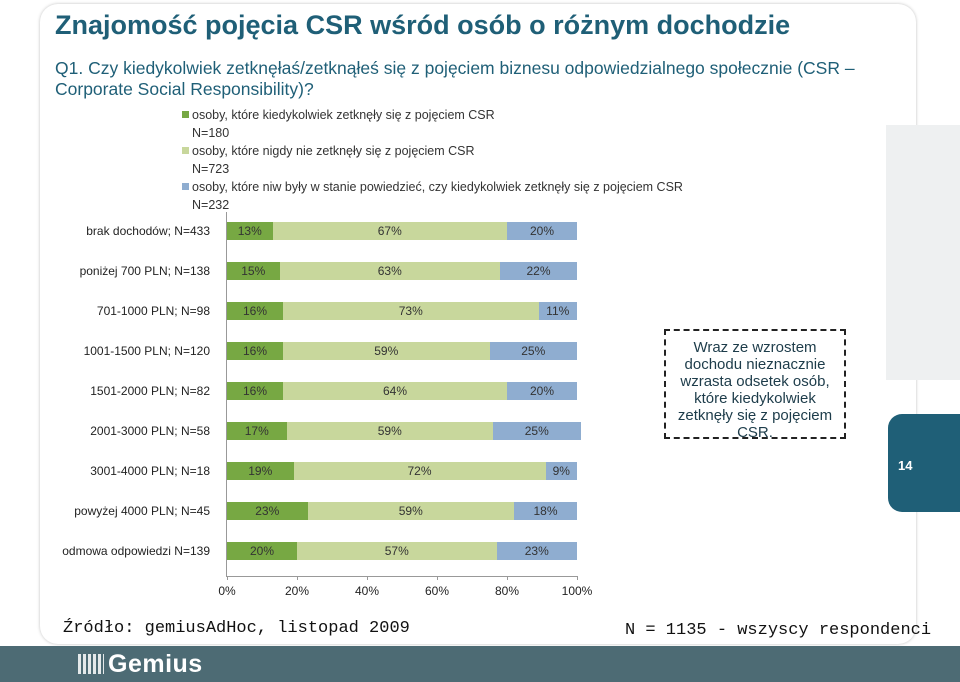 The height and width of the screenshot is (682, 960). Describe the element at coordinates (146, 351) in the screenshot. I see `category-label: 1001-1500 PLN; N=120` at that location.